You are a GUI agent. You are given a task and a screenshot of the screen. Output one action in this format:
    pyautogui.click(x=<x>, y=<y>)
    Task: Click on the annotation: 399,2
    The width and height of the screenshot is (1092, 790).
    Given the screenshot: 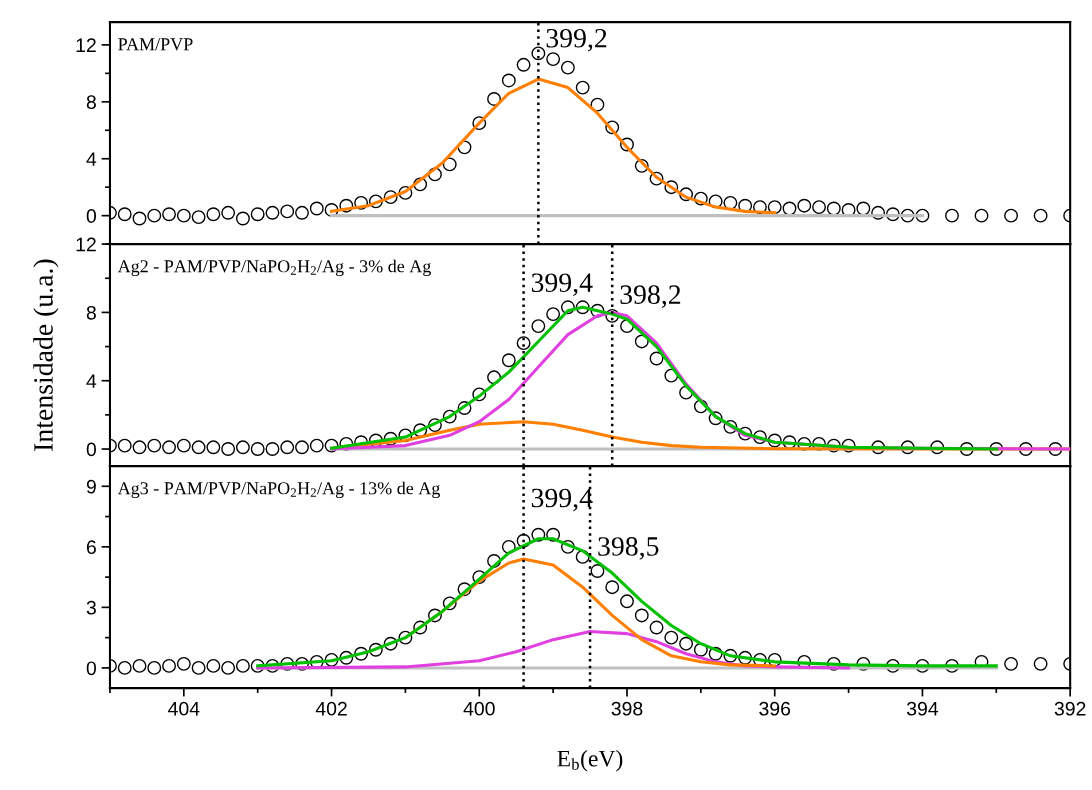 What is the action you would take?
    pyautogui.click(x=576, y=40)
    